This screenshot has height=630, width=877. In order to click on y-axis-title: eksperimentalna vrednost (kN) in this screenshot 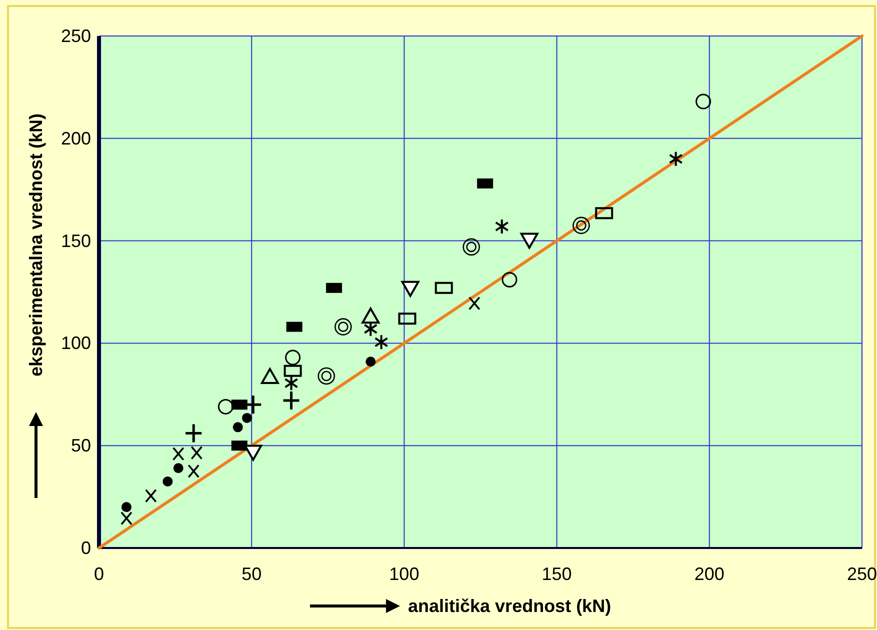, I will do `click(36, 245)`.